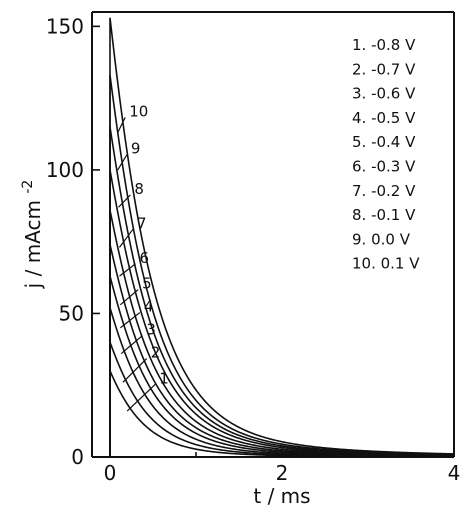 Image resolution: width=474 pixels, height=521 pixels. I want to click on y-tick-label: 50, so click(71, 313).